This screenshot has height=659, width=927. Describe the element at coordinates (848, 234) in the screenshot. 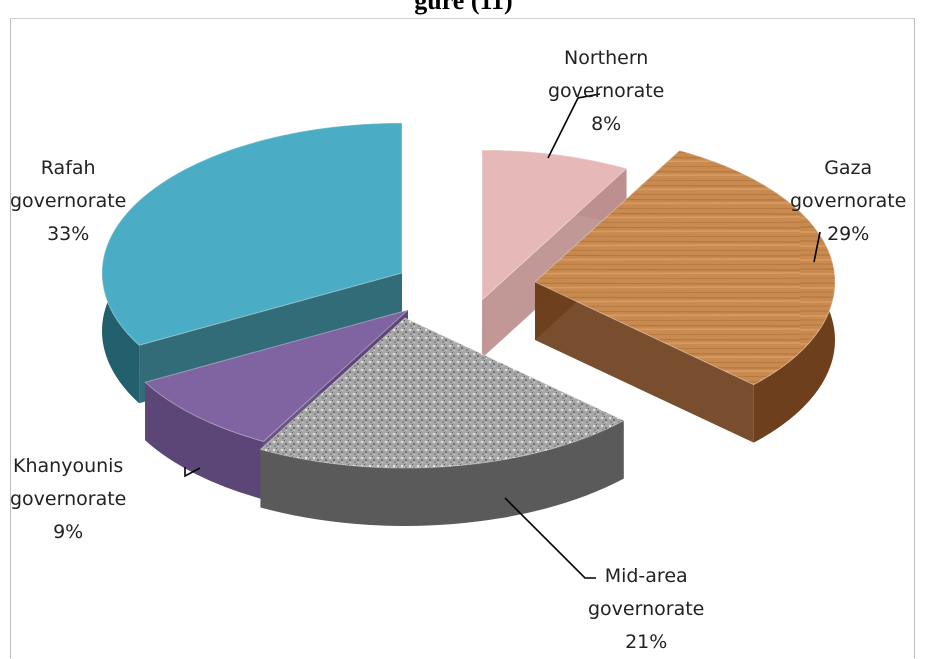

I see `label-percent: 29%` at that location.